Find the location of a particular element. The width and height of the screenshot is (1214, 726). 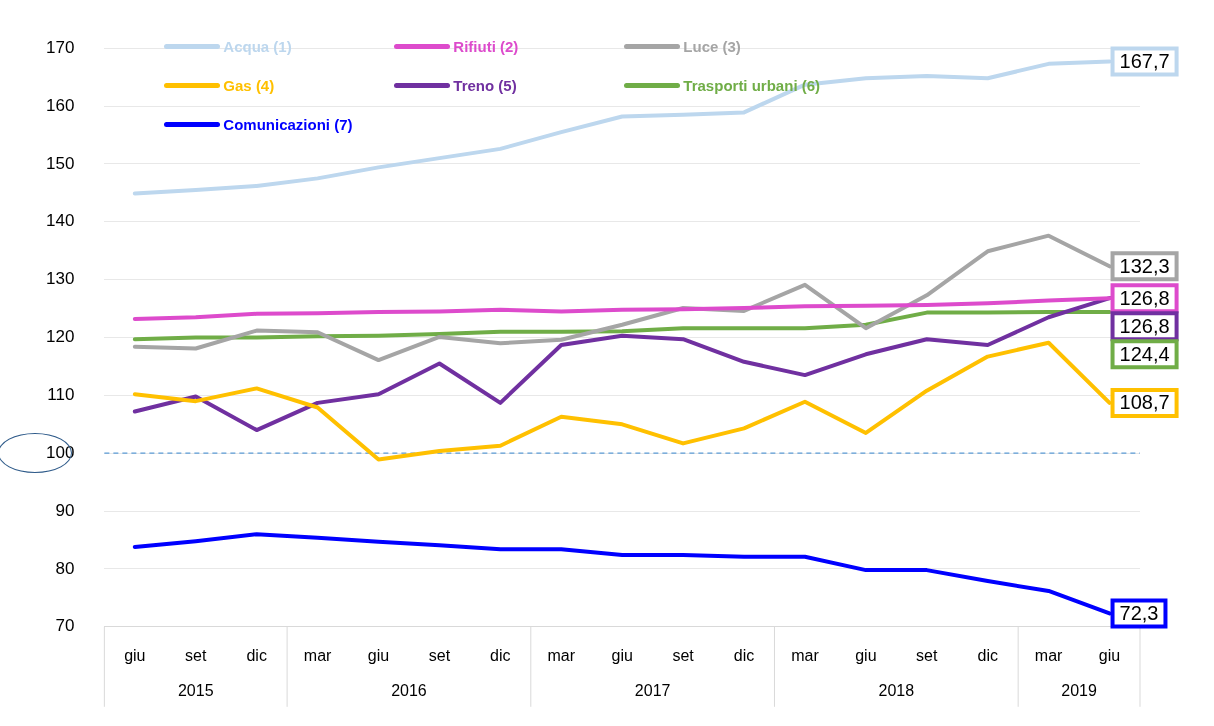

data-label: 124,4 is located at coordinates (1144, 353).